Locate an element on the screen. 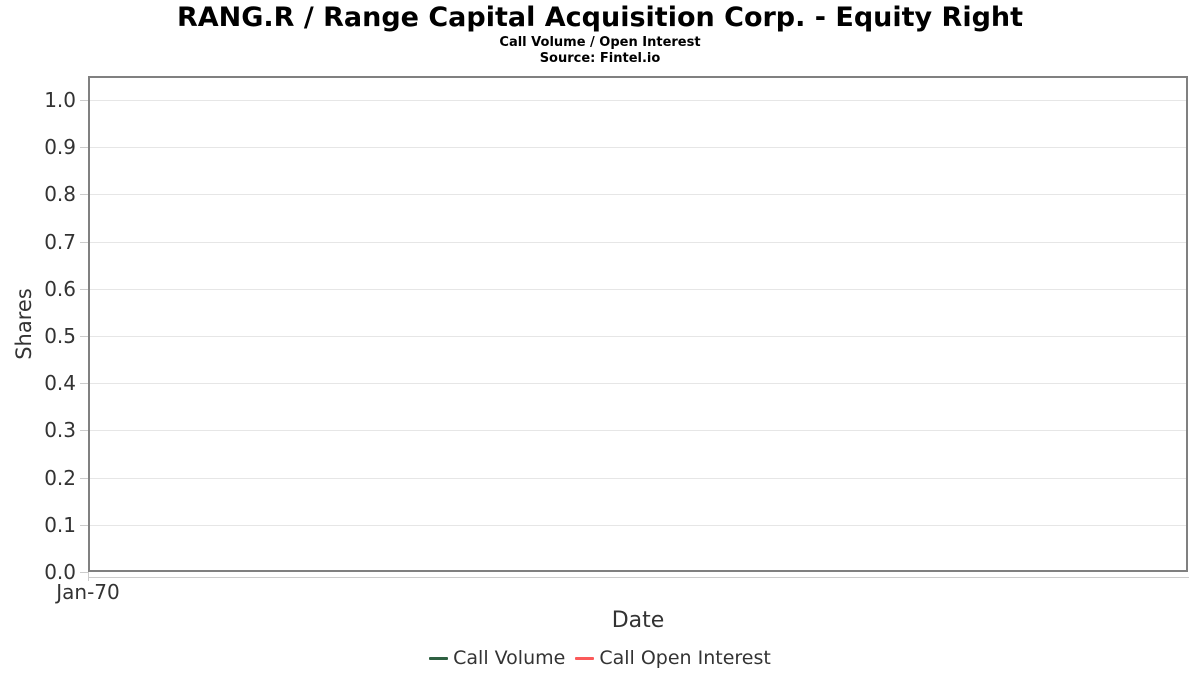 This screenshot has width=1200, height=675. y-axis-title: Shares is located at coordinates (24, 324).